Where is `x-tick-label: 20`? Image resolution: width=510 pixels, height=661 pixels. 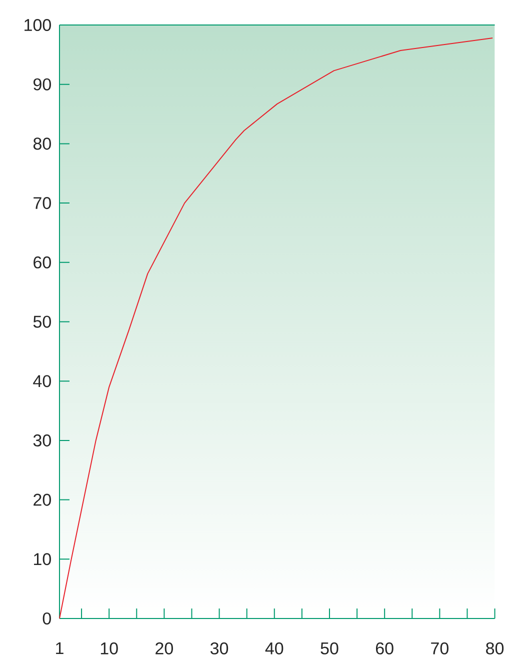
x-tick-label: 20 is located at coordinates (165, 648).